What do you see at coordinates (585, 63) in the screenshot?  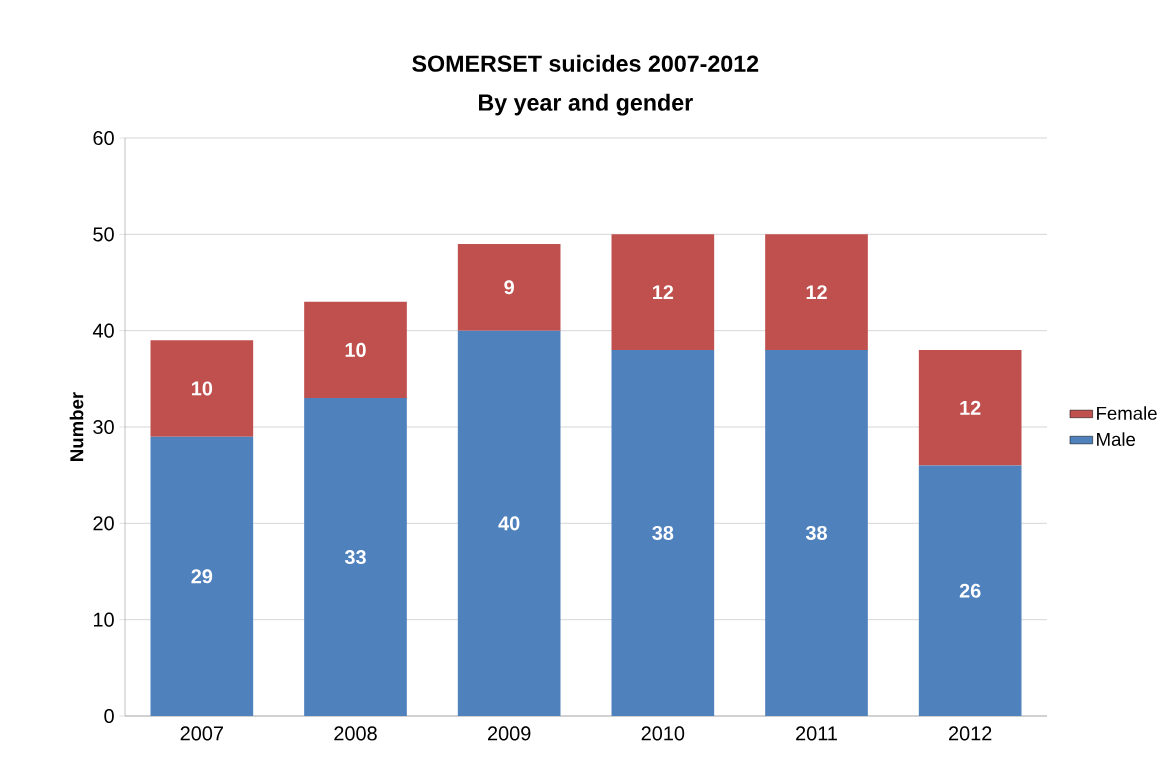 I see `chart-title: SOMERSET suicides 2007-2012` at bounding box center [585, 63].